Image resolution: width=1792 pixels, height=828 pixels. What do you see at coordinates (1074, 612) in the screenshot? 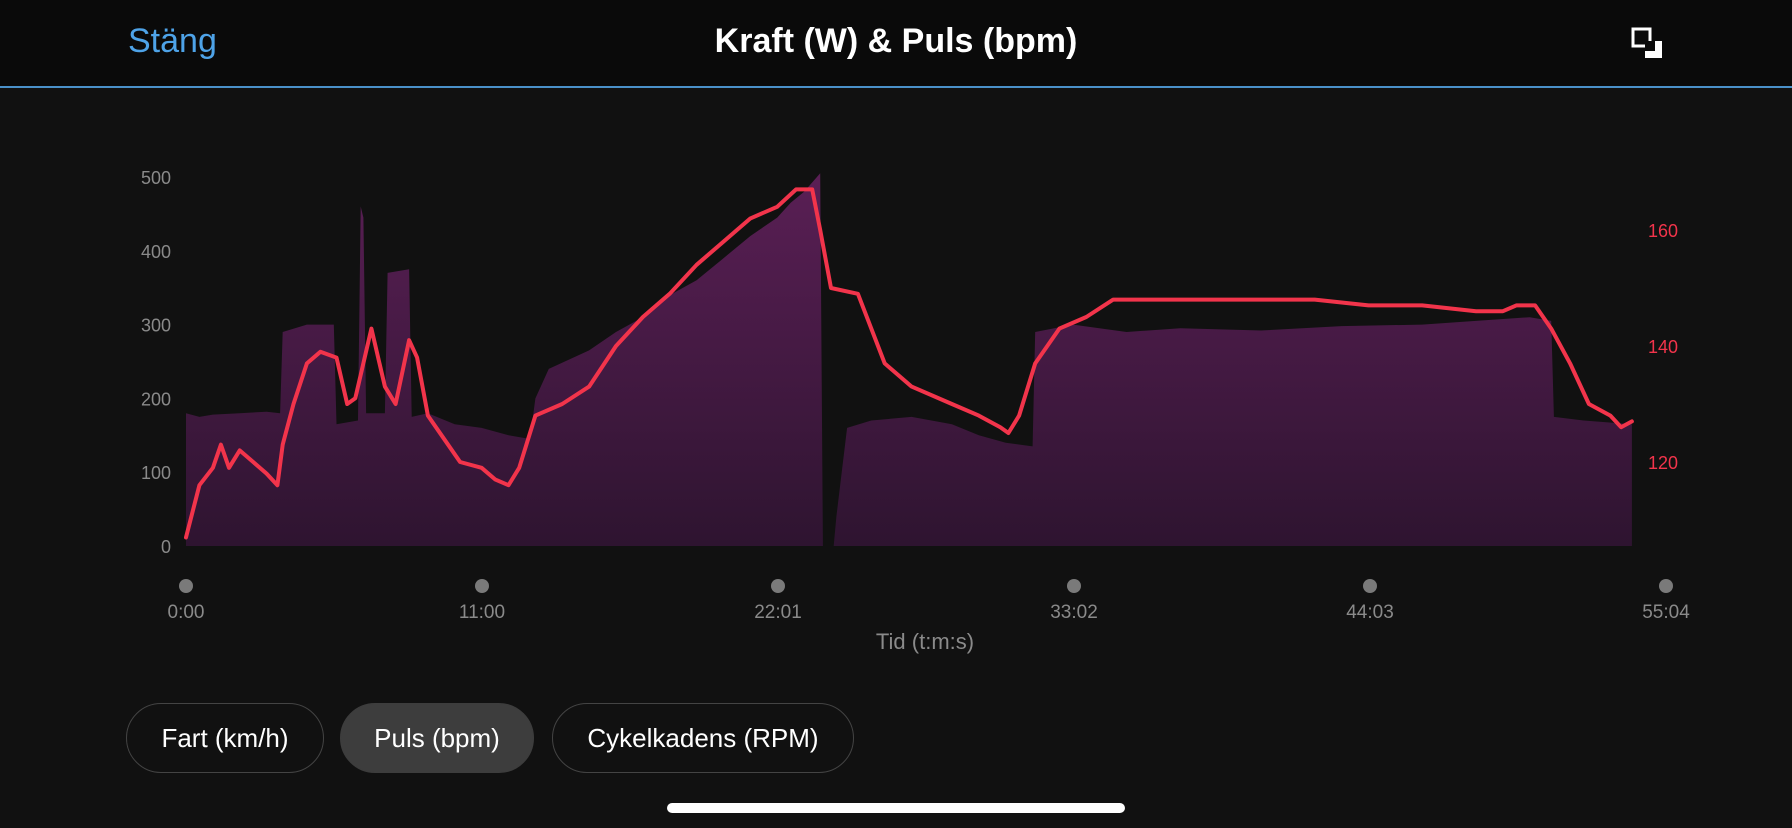
I see `x-tick-label: 33:02` at bounding box center [1074, 612].